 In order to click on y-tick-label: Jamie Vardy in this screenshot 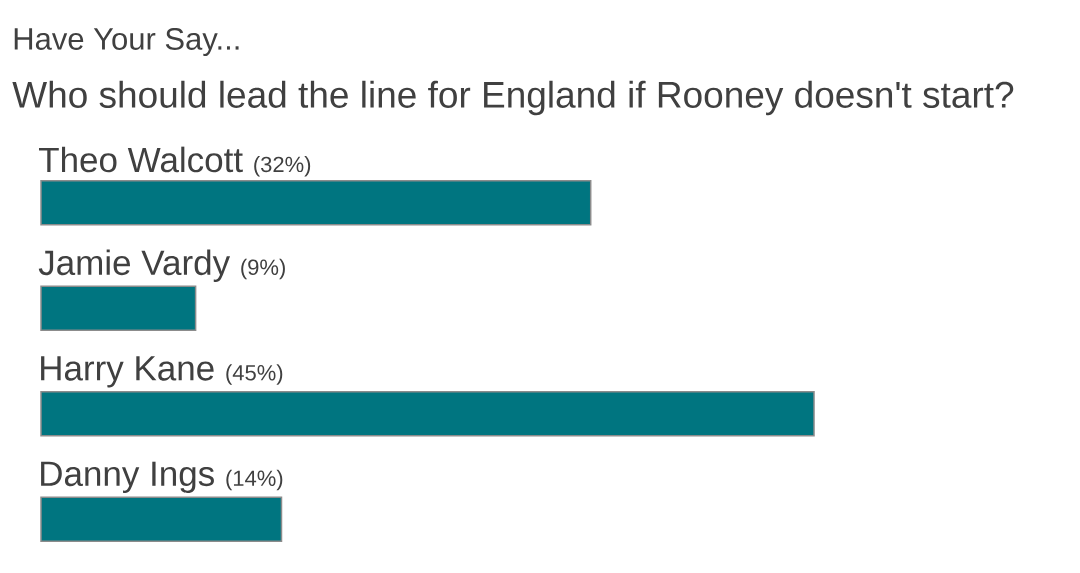, I will do `click(134, 266)`.